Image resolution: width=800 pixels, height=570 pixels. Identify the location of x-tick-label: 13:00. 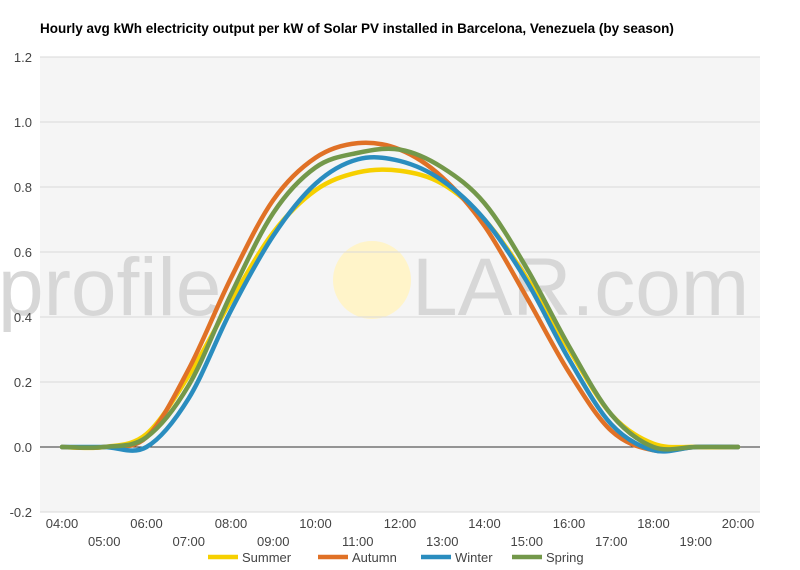
(442, 541).